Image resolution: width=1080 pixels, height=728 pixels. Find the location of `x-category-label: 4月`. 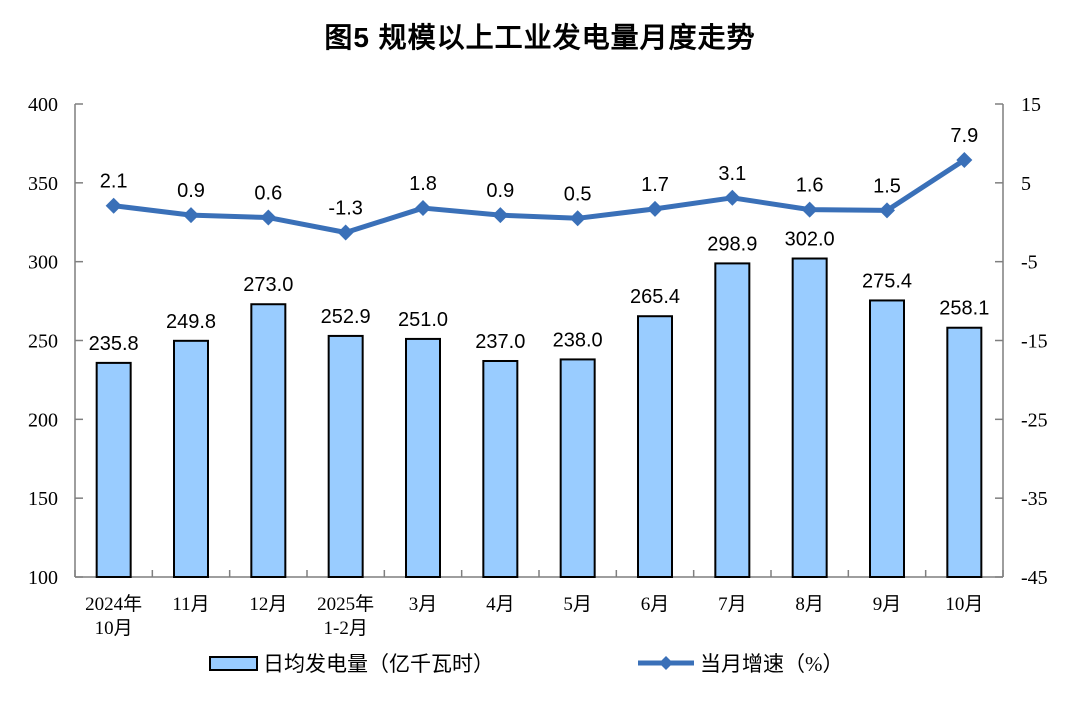

x-category-label: 4月 is located at coordinates (500, 604).